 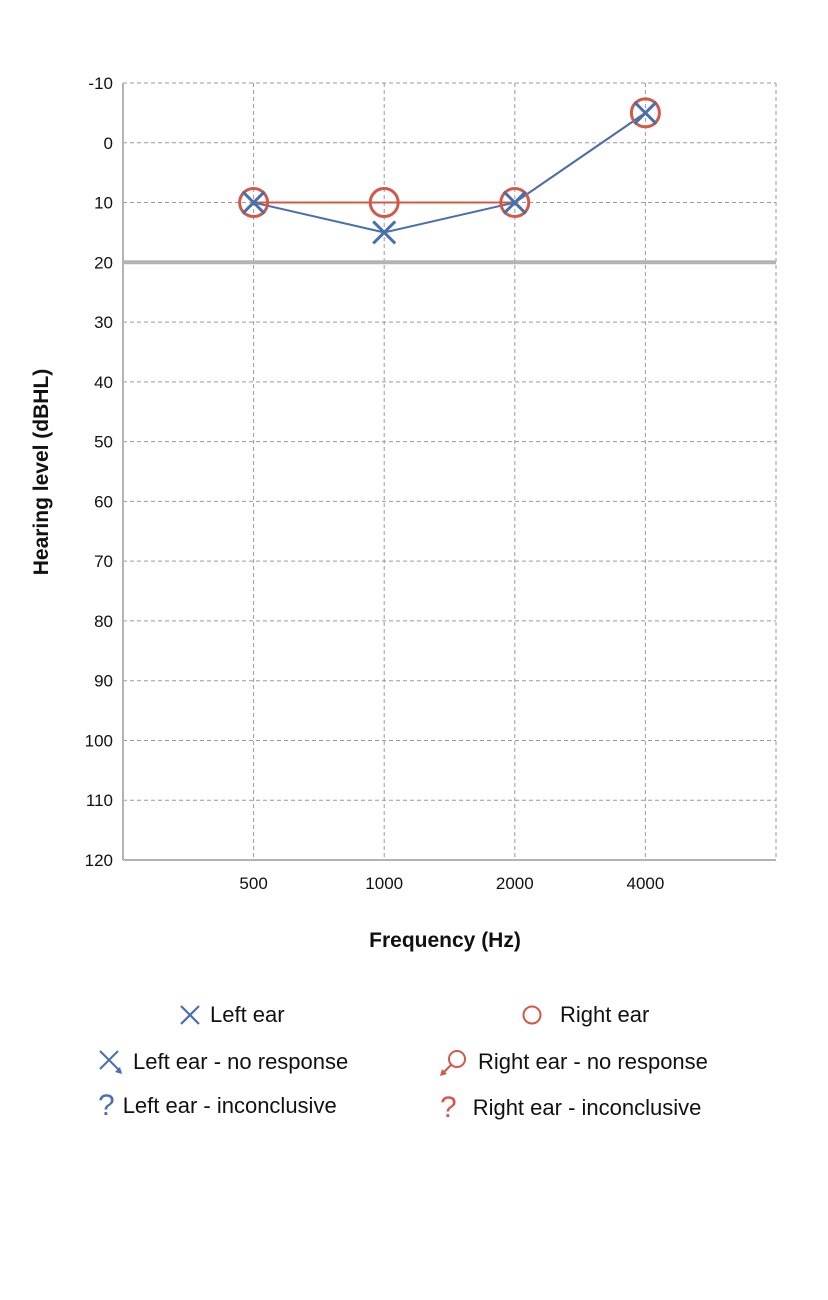 I want to click on y-tick-label: 40, so click(x=103, y=382).